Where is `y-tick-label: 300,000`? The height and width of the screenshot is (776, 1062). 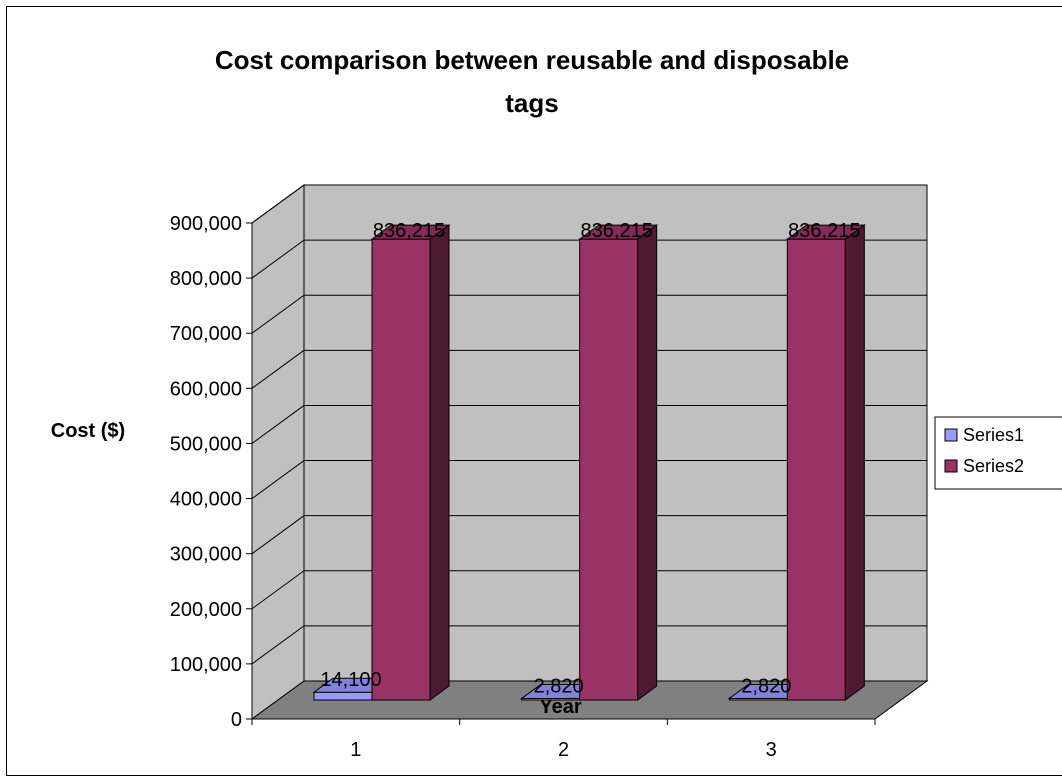 y-tick-label: 300,000 is located at coordinates (206, 555).